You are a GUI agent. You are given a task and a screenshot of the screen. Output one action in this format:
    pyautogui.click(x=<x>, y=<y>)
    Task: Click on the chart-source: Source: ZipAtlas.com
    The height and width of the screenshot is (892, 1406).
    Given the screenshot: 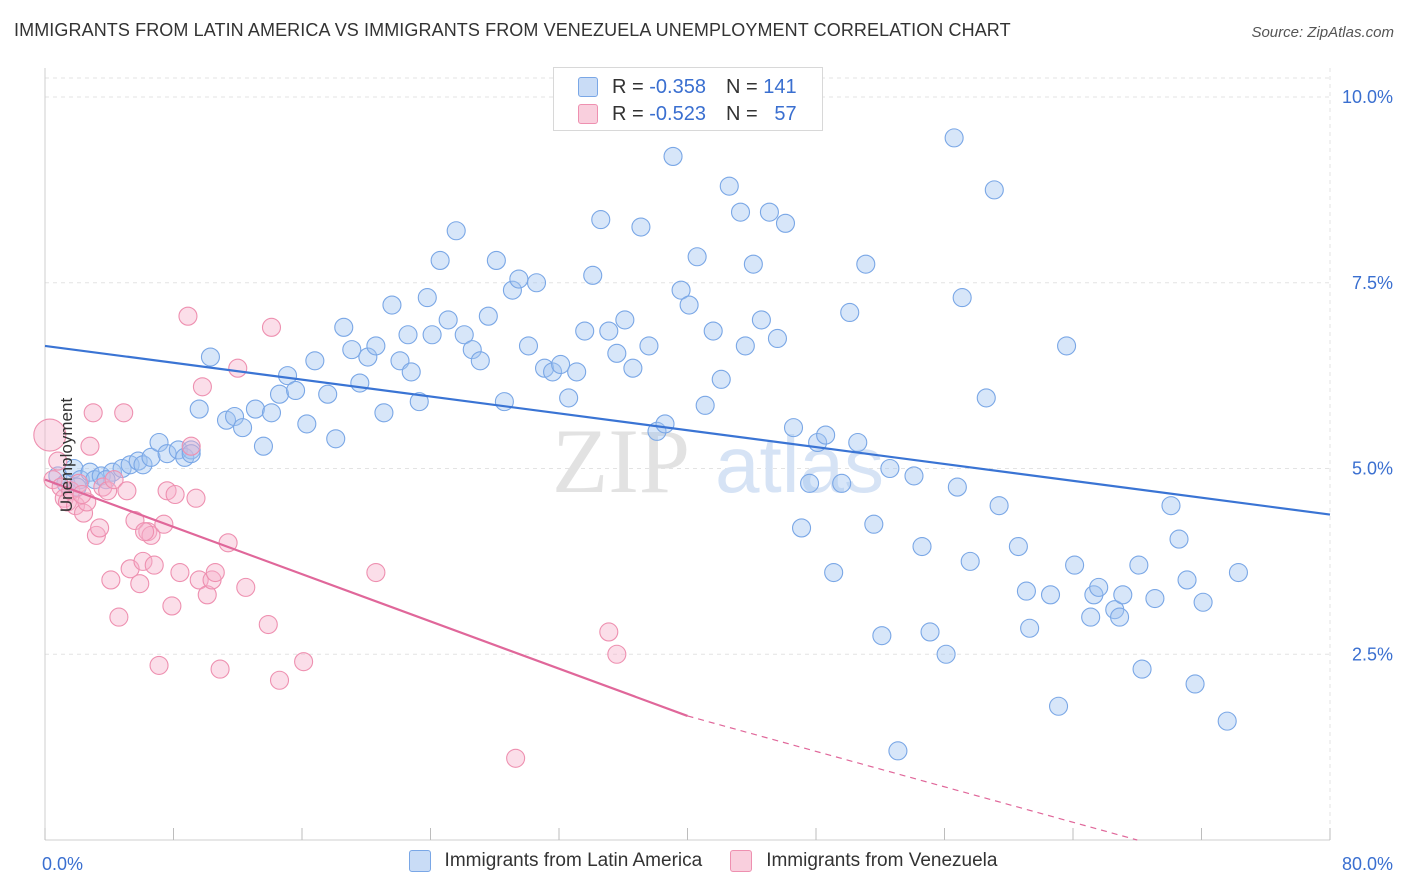 What is the action you would take?
    pyautogui.click(x=1322, y=32)
    